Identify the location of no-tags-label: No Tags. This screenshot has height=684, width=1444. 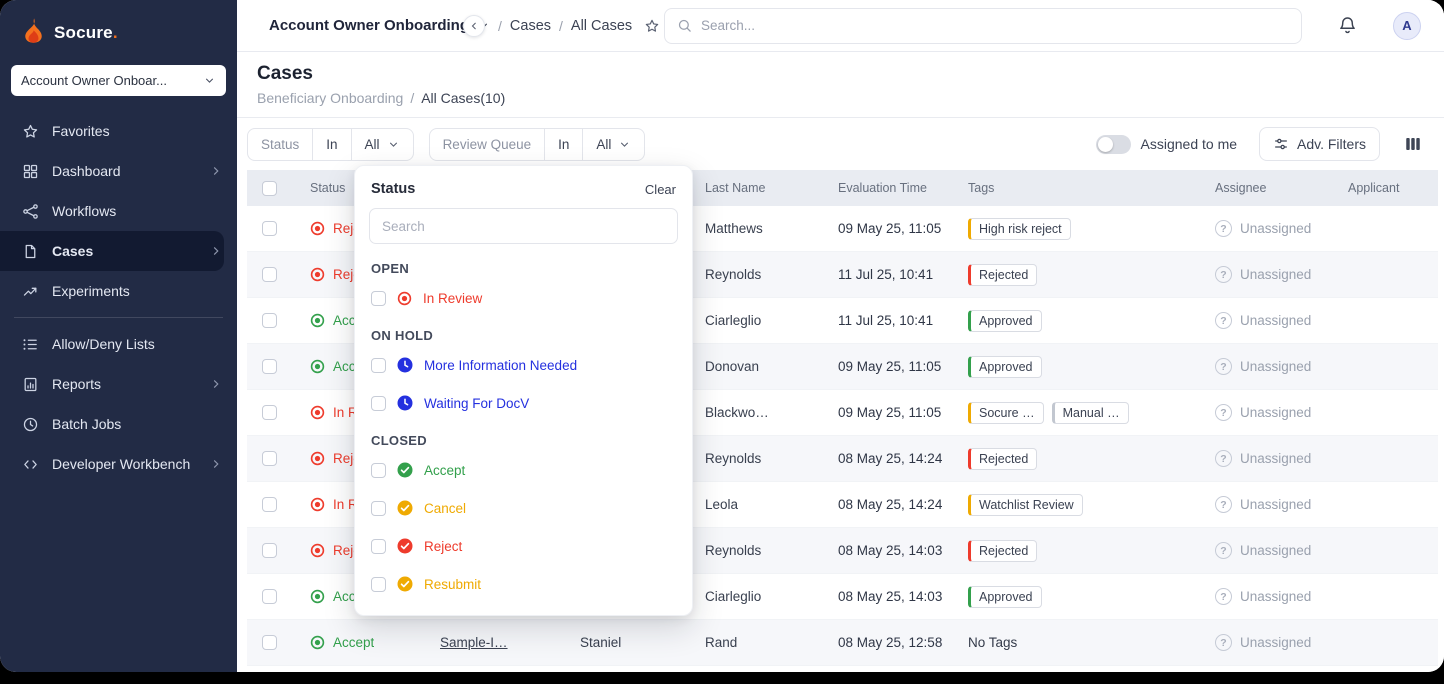
(993, 642).